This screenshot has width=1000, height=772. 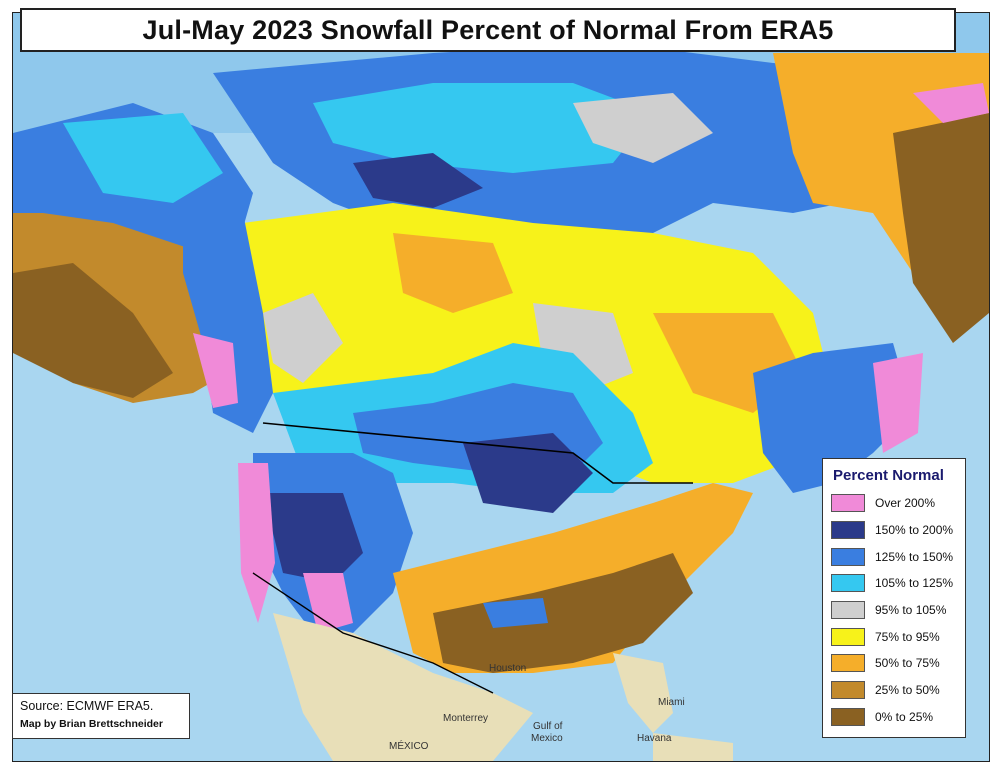 I want to click on legend-row: 50% to 75%, so click(x=894, y=663).